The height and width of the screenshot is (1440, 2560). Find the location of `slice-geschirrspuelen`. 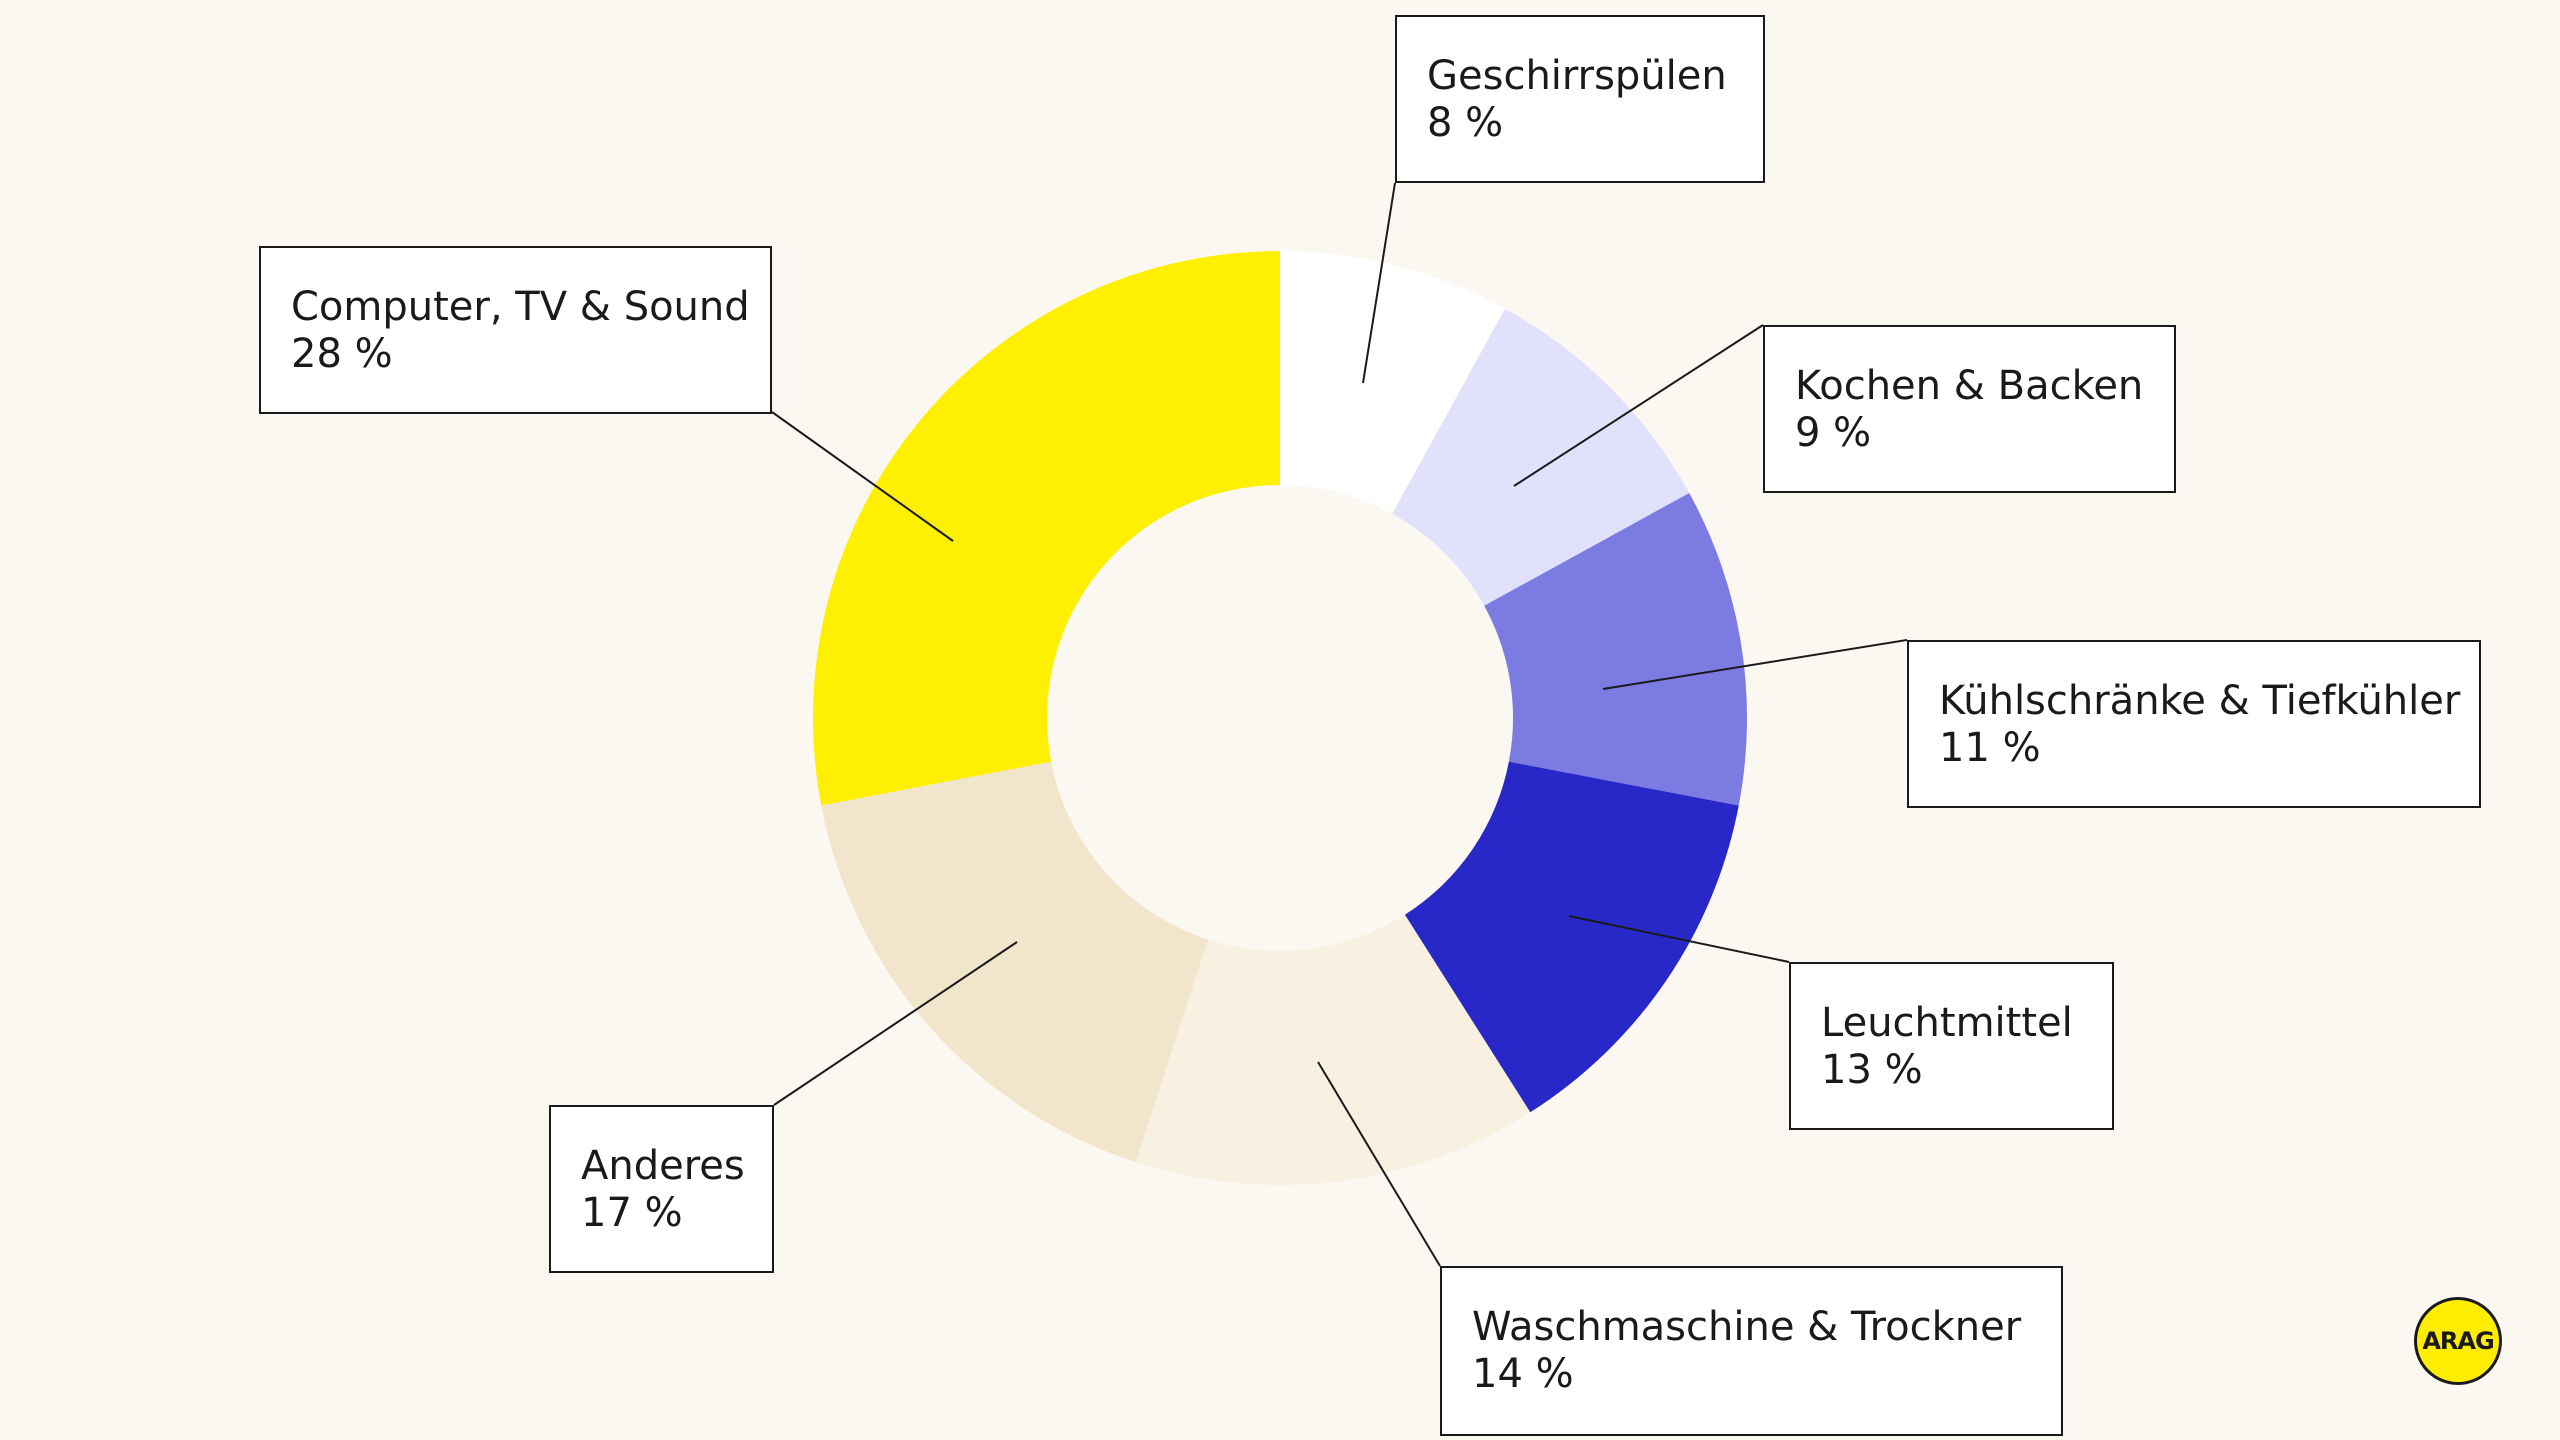

slice-geschirrspuelen is located at coordinates (1392, 382).